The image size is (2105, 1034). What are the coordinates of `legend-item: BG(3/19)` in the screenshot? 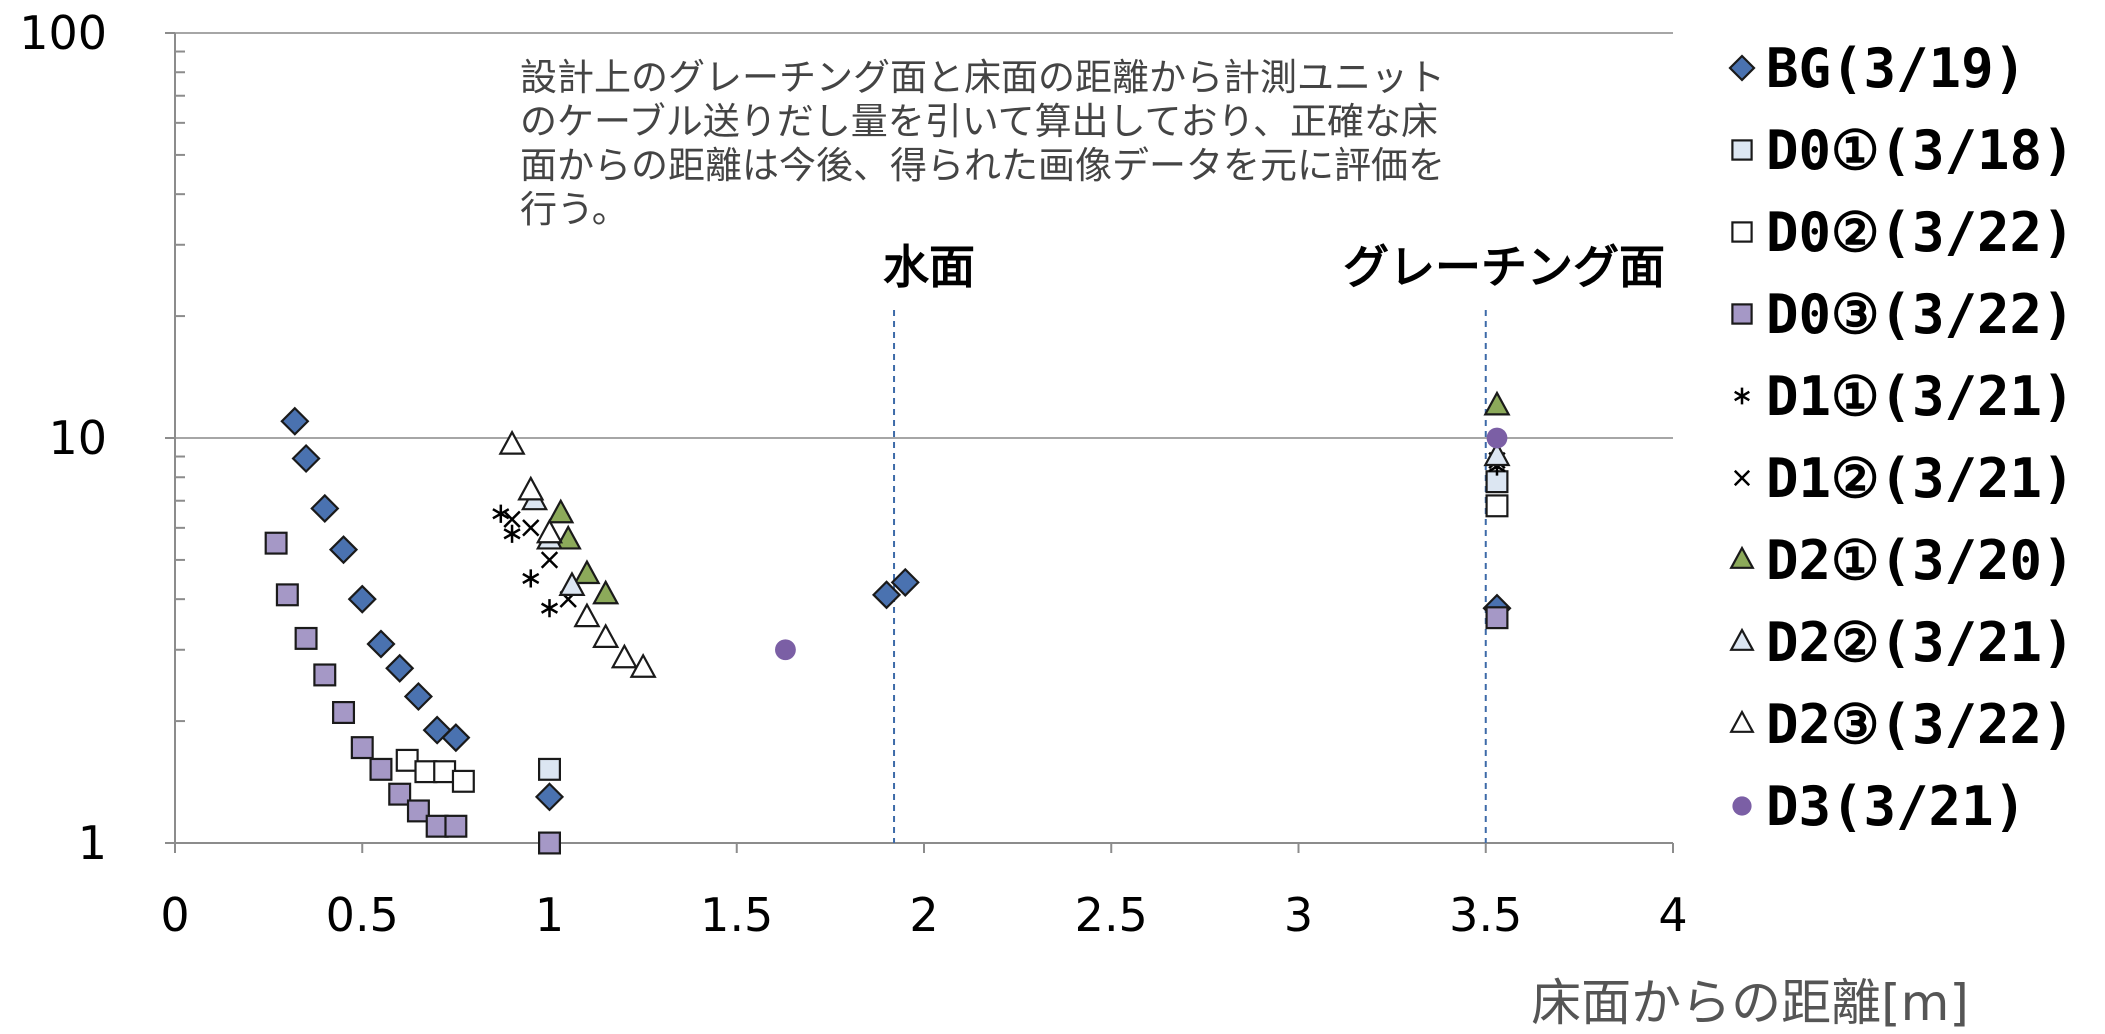 It's located at (1877, 68).